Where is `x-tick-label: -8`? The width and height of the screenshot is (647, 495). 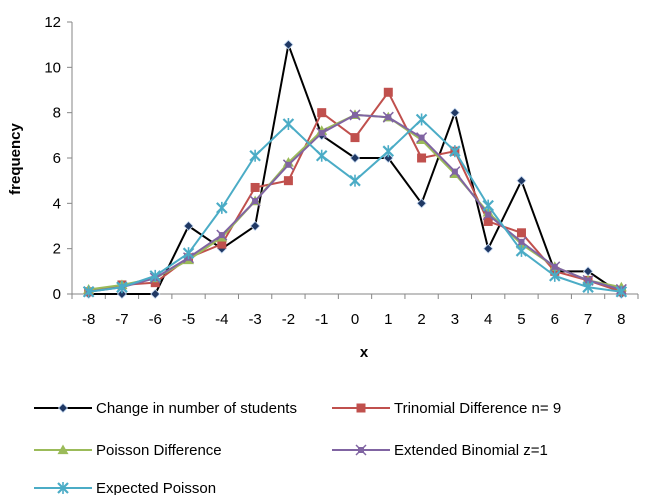
x-tick-label: -8 is located at coordinates (88, 319).